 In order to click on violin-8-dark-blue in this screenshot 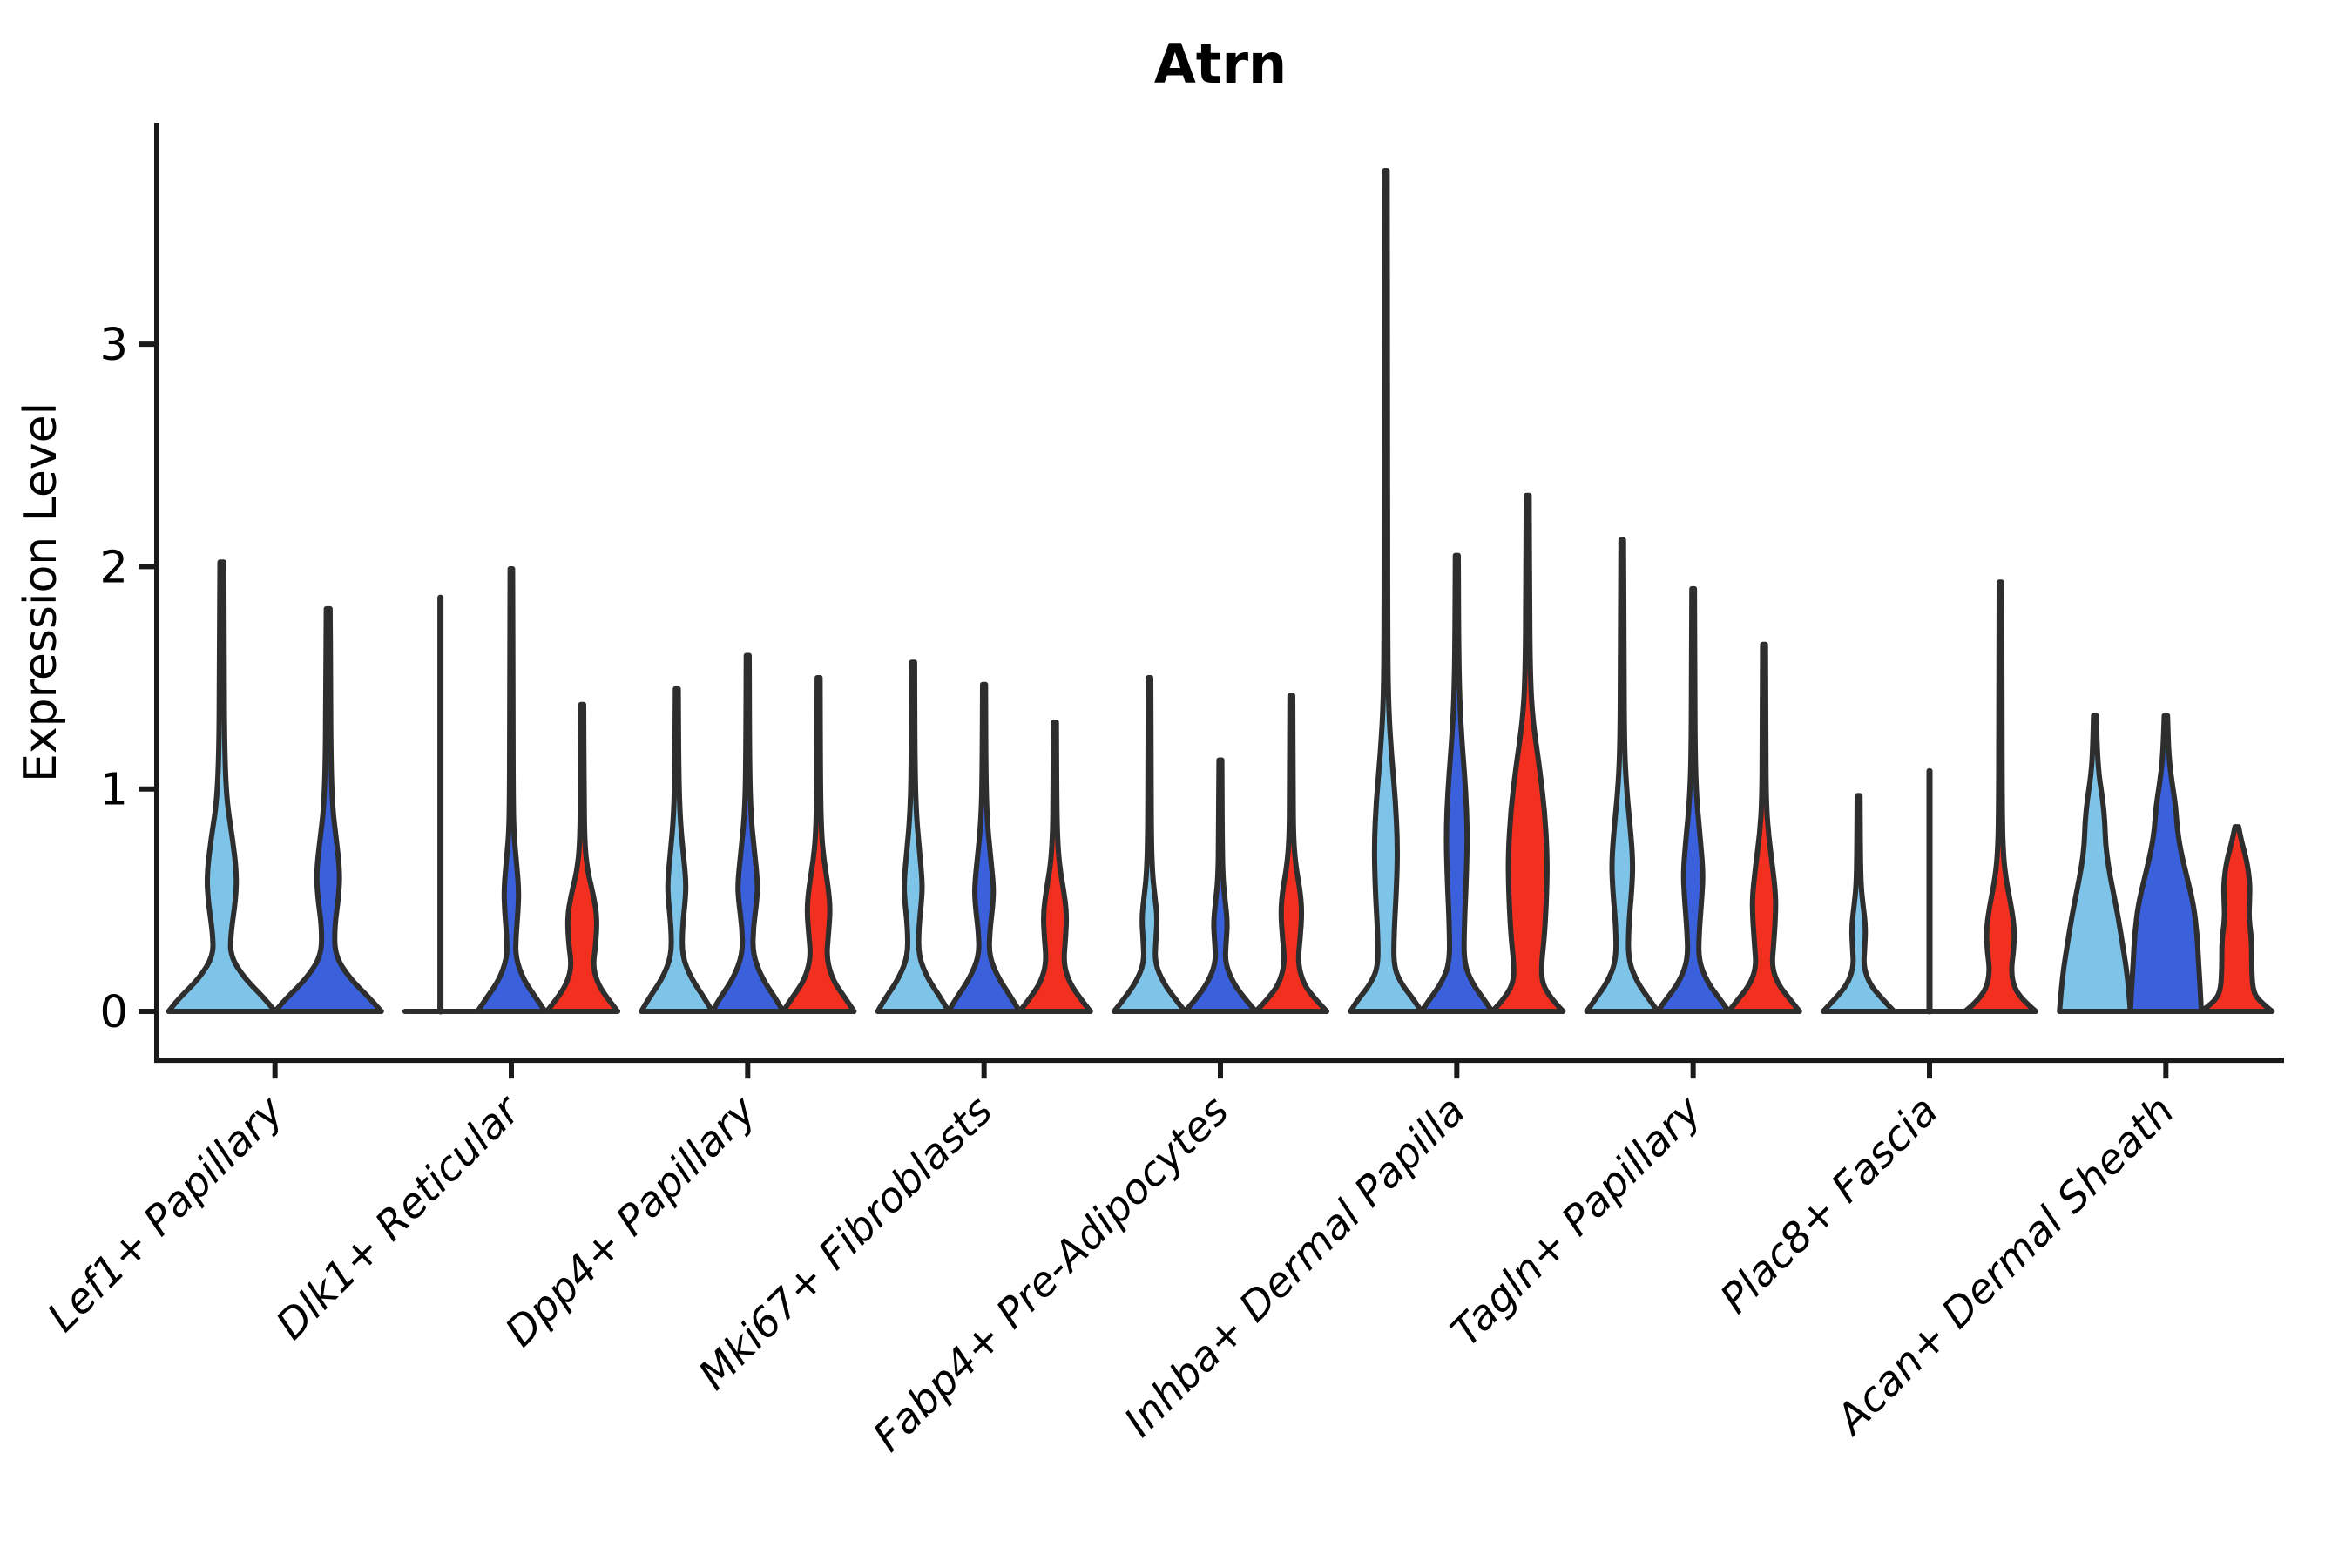, I will do `click(2165, 864)`.